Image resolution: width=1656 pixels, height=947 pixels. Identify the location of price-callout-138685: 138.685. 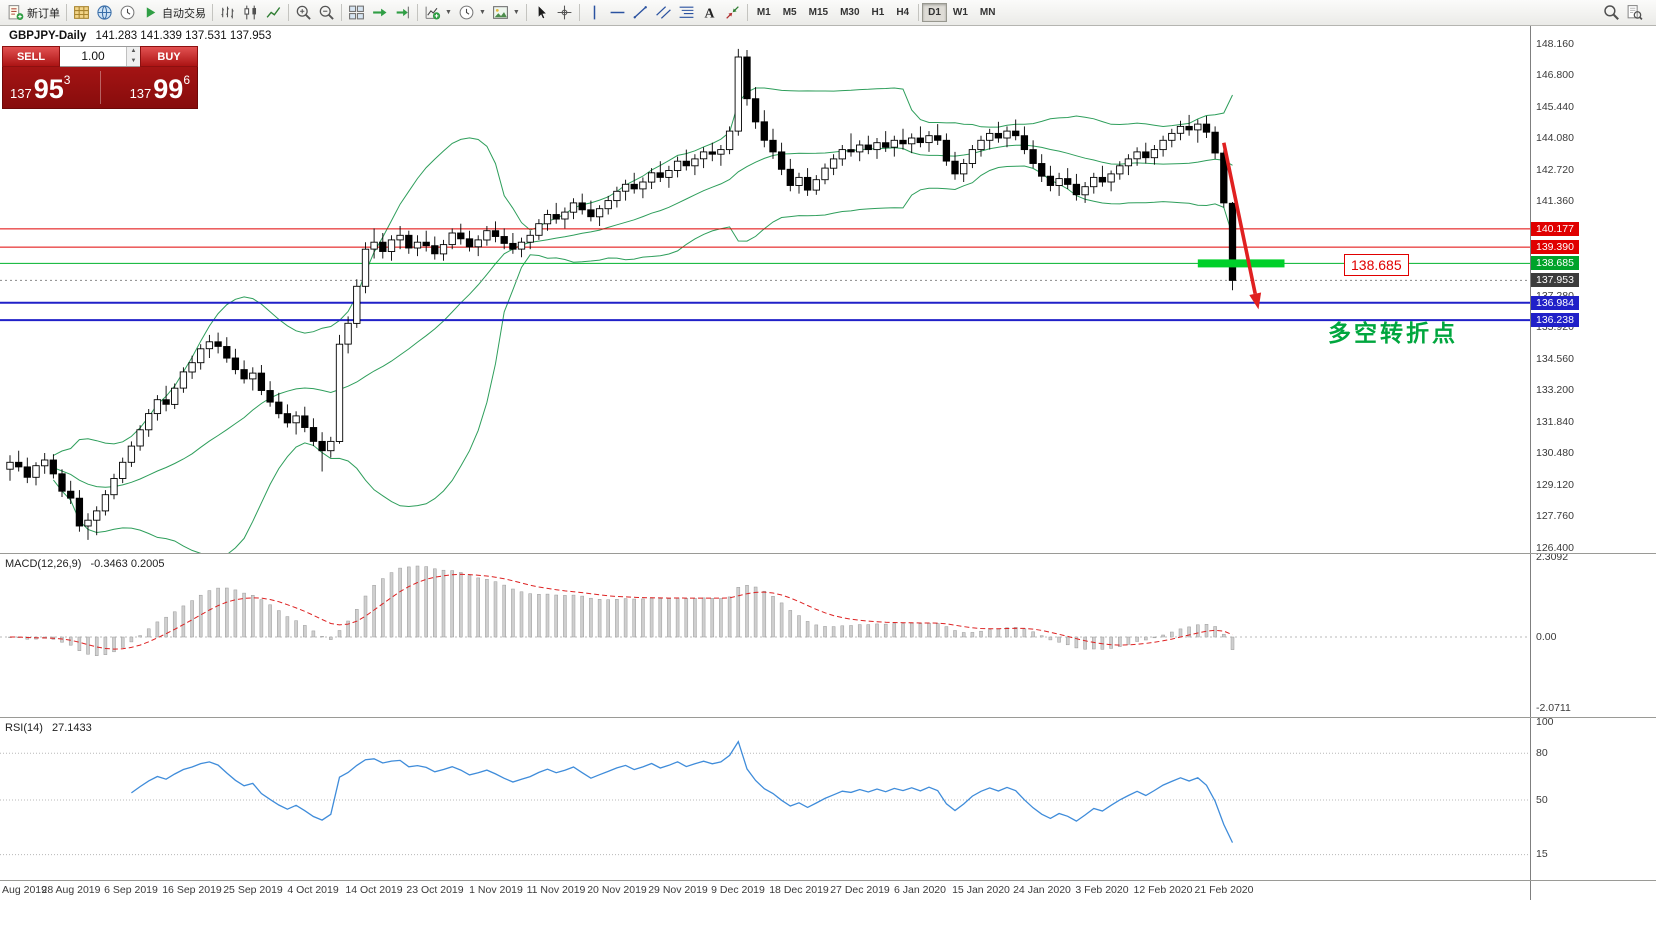
(1376, 265).